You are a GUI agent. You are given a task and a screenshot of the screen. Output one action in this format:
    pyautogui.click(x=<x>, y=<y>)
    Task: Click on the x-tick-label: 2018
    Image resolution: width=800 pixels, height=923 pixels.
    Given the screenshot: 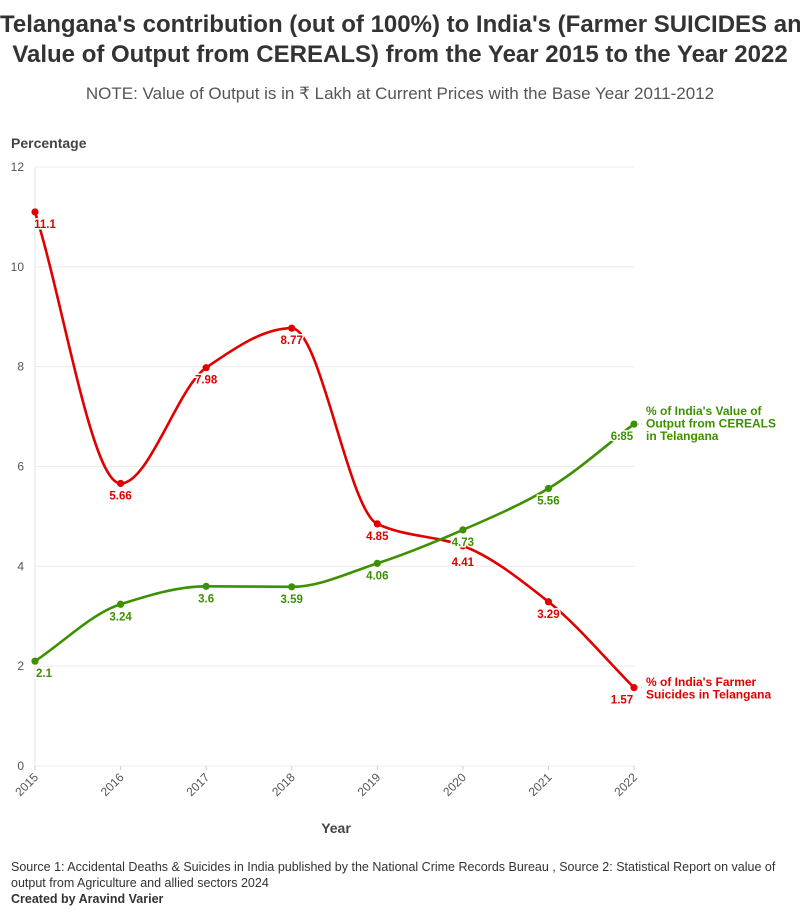 What is the action you would take?
    pyautogui.click(x=283, y=784)
    